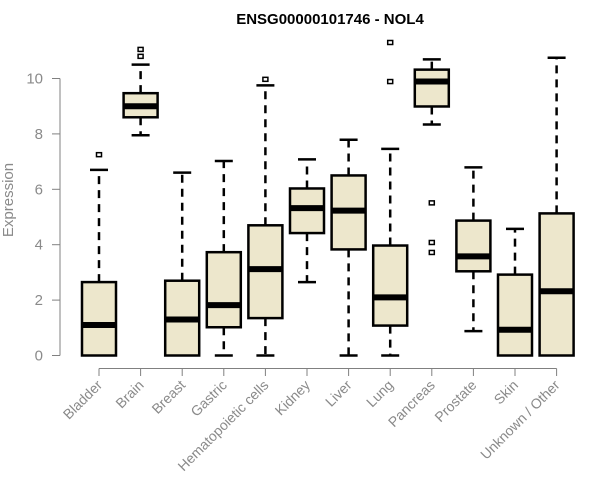 The image size is (600, 500). Describe the element at coordinates (83, 400) in the screenshot. I see `x-tick-label: Bladder` at that location.